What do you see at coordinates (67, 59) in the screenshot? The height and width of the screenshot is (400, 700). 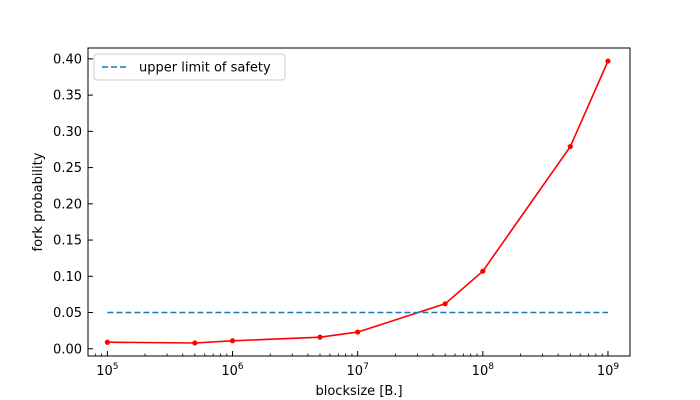 I see `y-tick-label: 0.40` at bounding box center [67, 59].